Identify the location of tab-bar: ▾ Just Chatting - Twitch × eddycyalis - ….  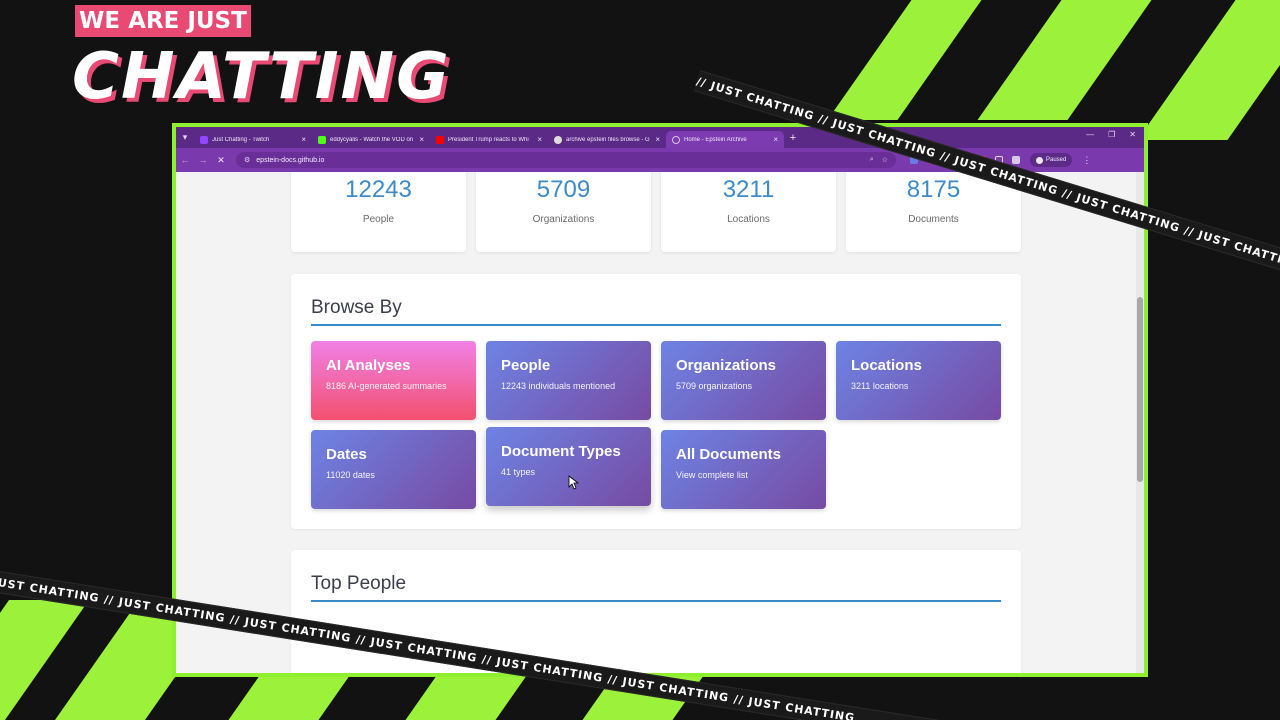
(660, 137).